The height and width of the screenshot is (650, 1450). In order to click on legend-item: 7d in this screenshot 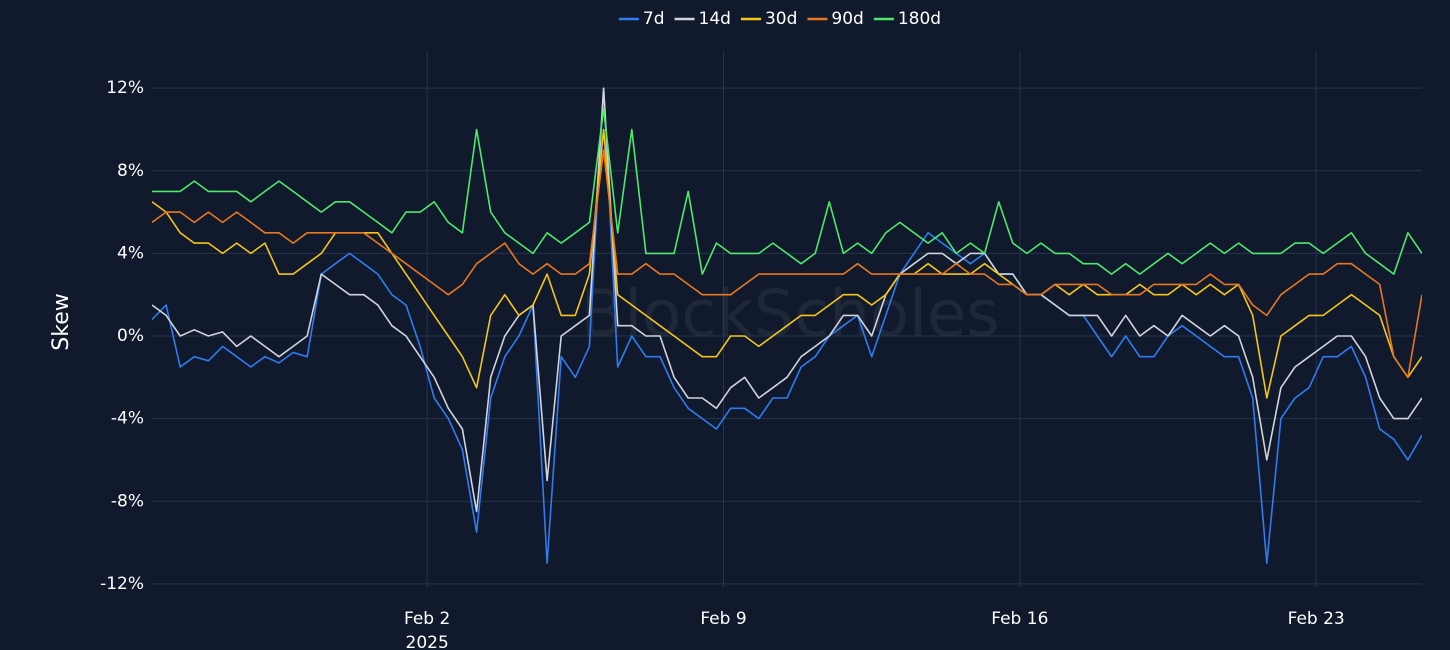, I will do `click(641, 19)`.